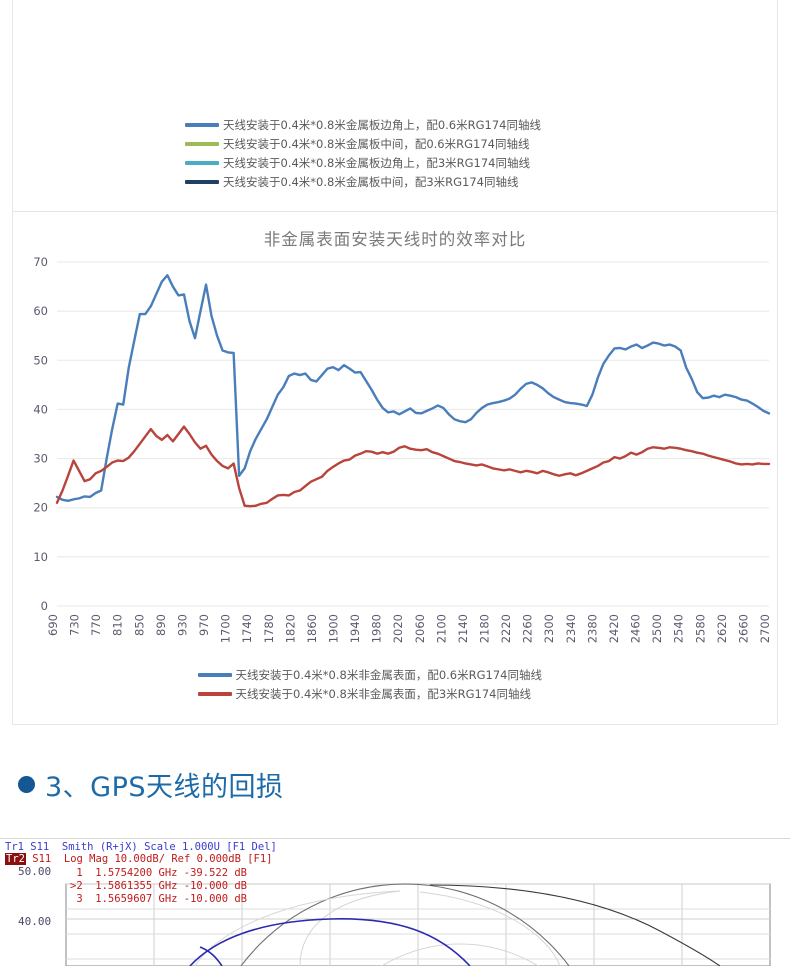  Describe the element at coordinates (636, 628) in the screenshot. I see `svg-text: 2460` at that location.